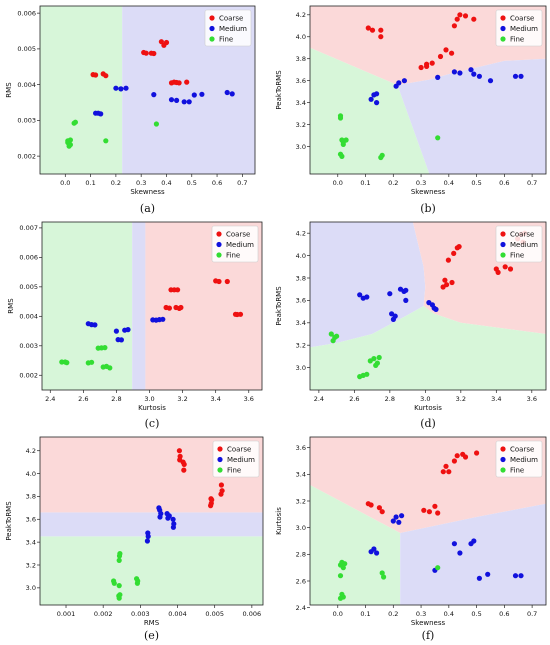 The image size is (550, 645). Describe the element at coordinates (532, 399) in the screenshot. I see `x-tick-label: 3.6` at that location.